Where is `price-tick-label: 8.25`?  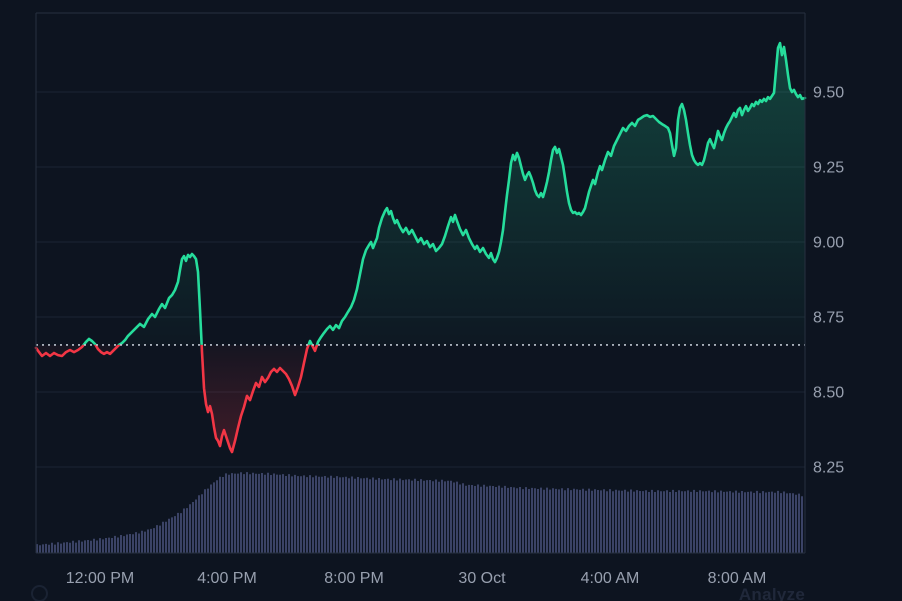
price-tick-label: 8.25 is located at coordinates (828, 468).